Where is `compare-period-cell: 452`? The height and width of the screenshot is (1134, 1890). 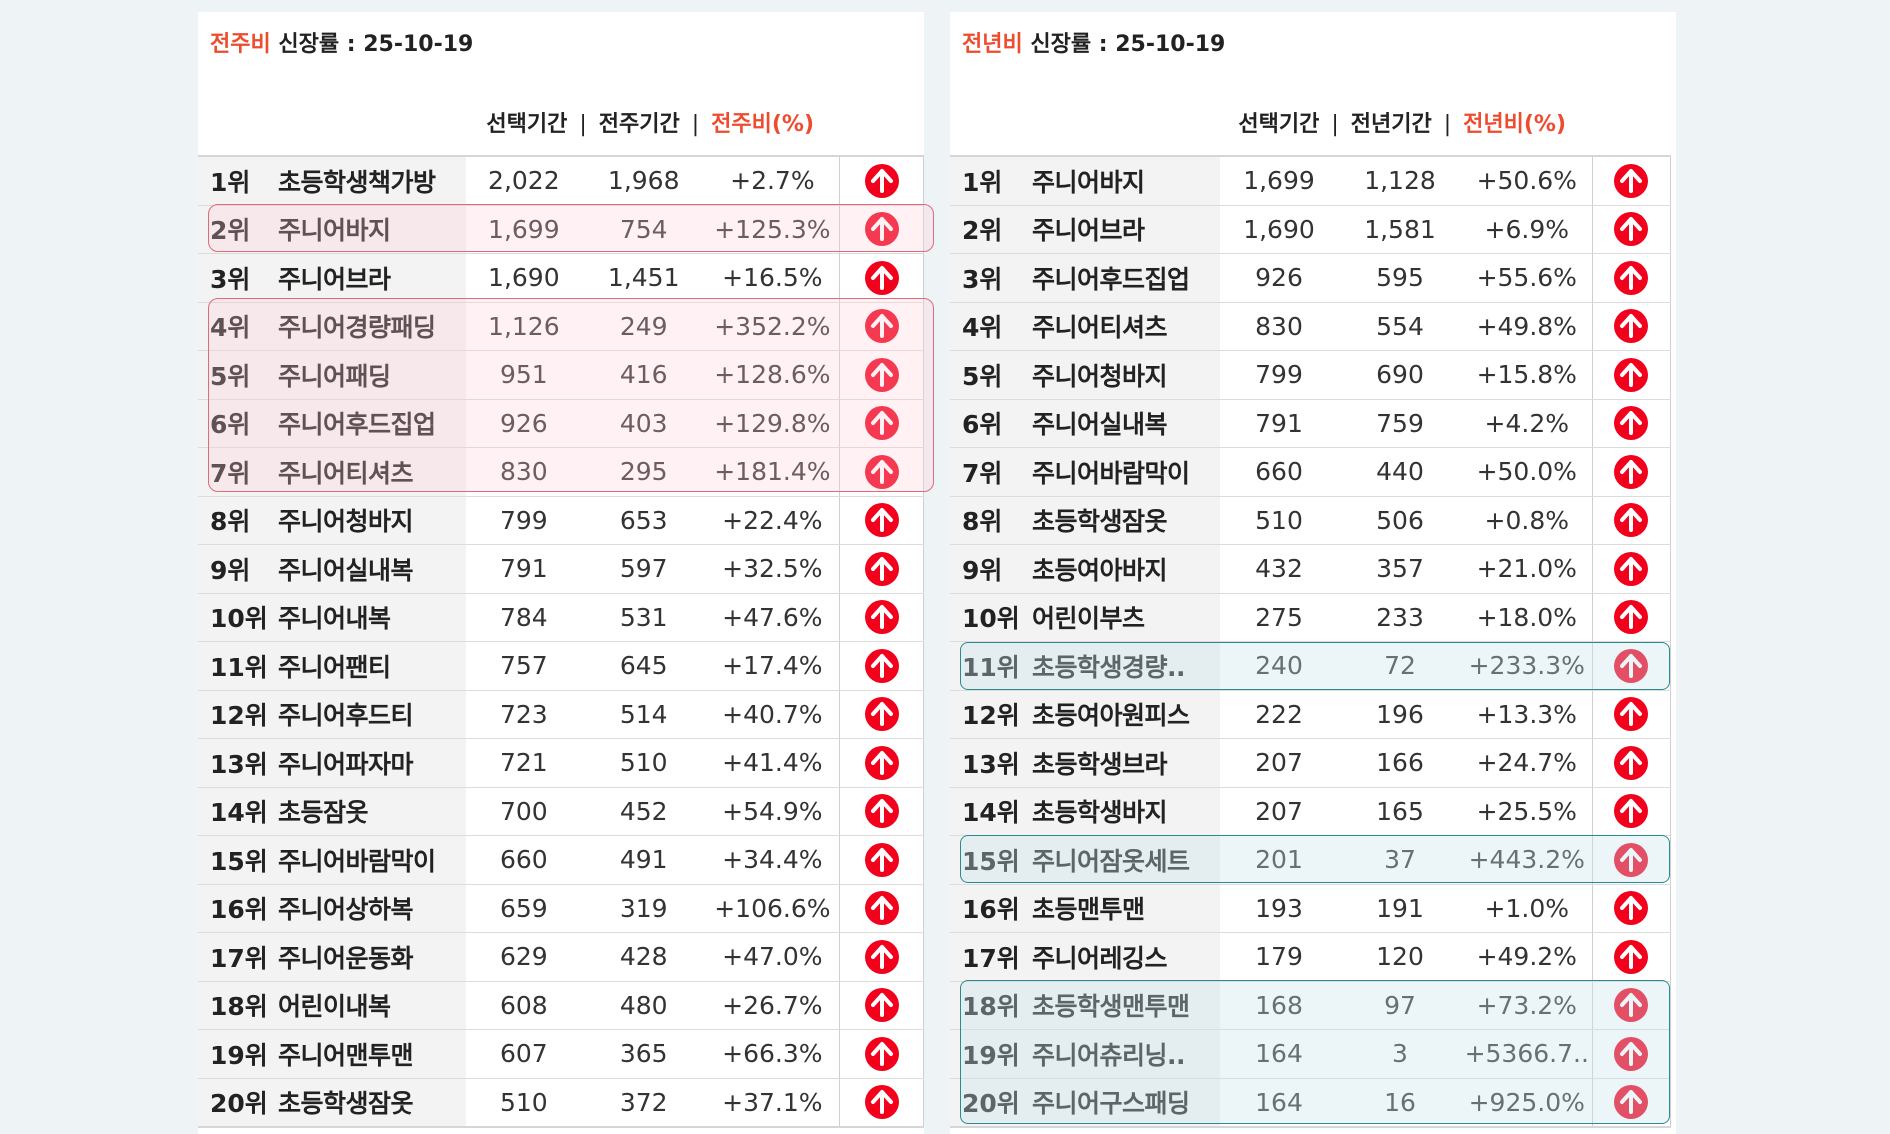 compare-period-cell: 452 is located at coordinates (643, 811).